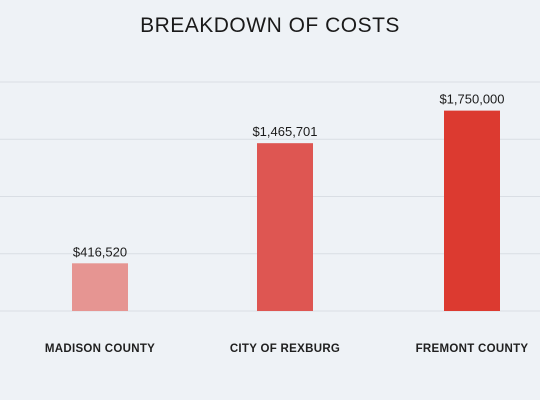 Image resolution: width=540 pixels, height=400 pixels. I want to click on bar-madison-county, so click(100, 287).